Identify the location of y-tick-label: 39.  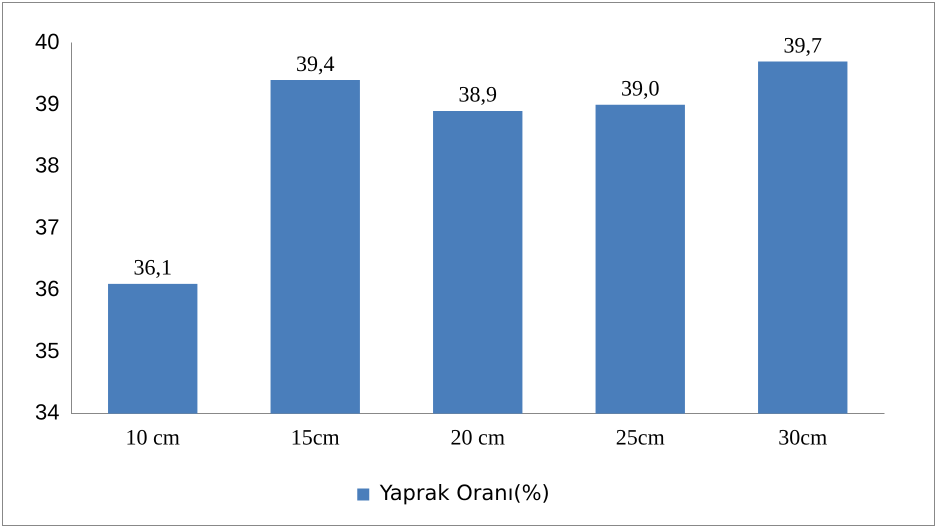
(47, 103).